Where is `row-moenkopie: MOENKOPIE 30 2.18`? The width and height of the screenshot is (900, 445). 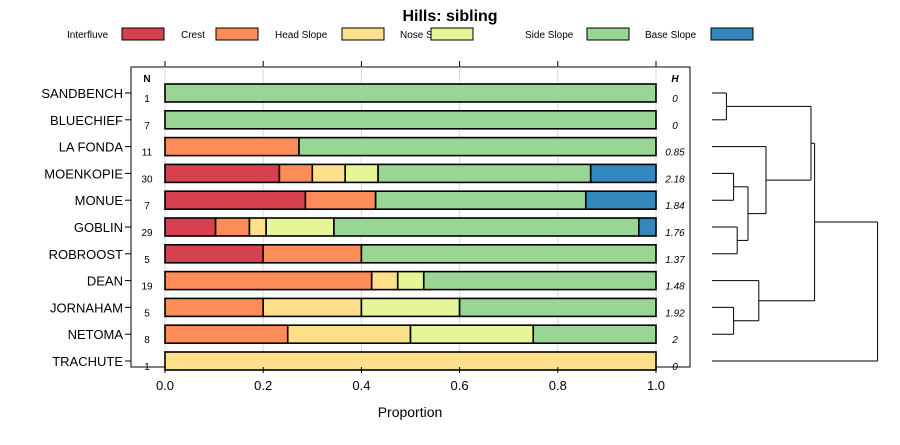
row-moenkopie: MOENKOPIE 30 2.18 is located at coordinates (364, 174).